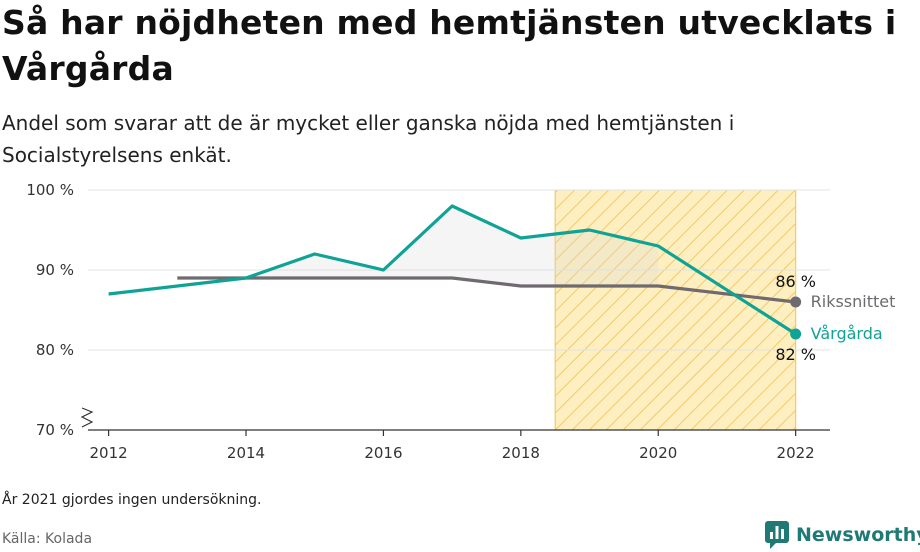  Describe the element at coordinates (383, 453) in the screenshot. I see `x-tick-label: 2016` at that location.